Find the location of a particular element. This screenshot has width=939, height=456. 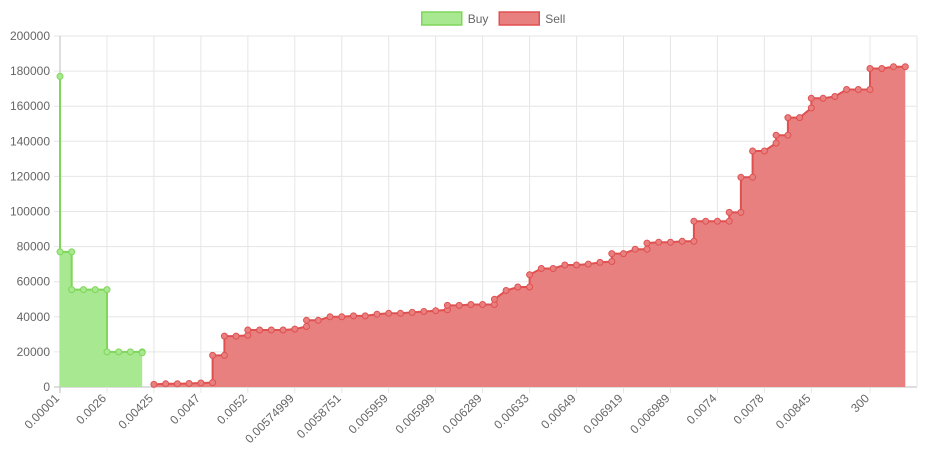

x-tick-label: 0.00633 is located at coordinates (511, 411).